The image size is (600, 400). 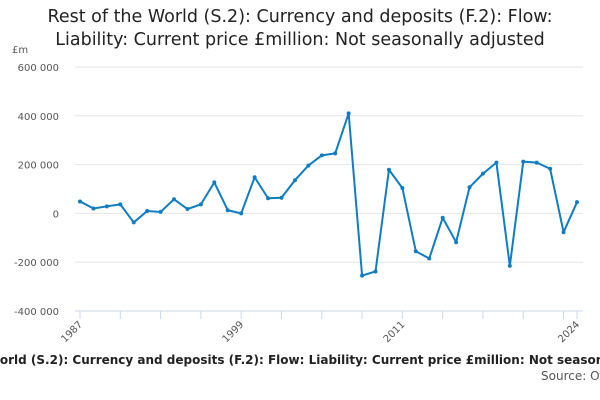 I want to click on y-tick-label: 200 000, so click(x=38, y=166).